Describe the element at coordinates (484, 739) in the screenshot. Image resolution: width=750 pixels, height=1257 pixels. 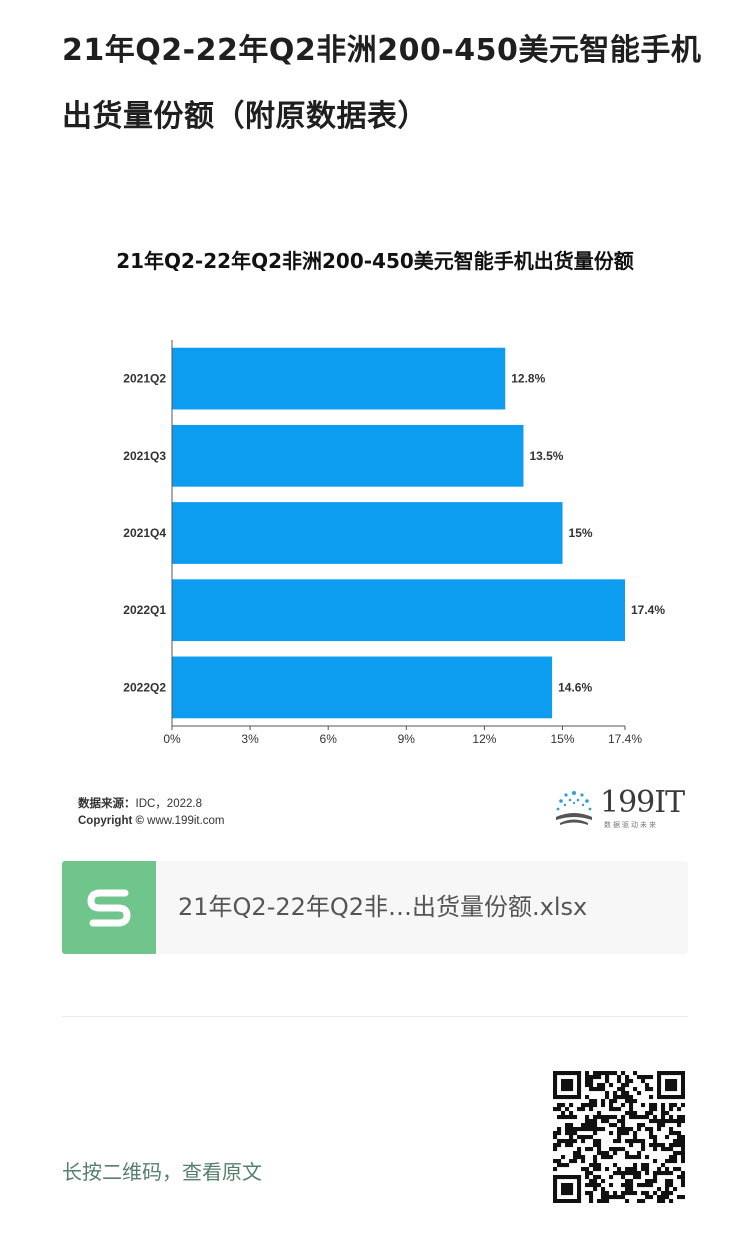
I see `x-tick-label: 12%` at that location.